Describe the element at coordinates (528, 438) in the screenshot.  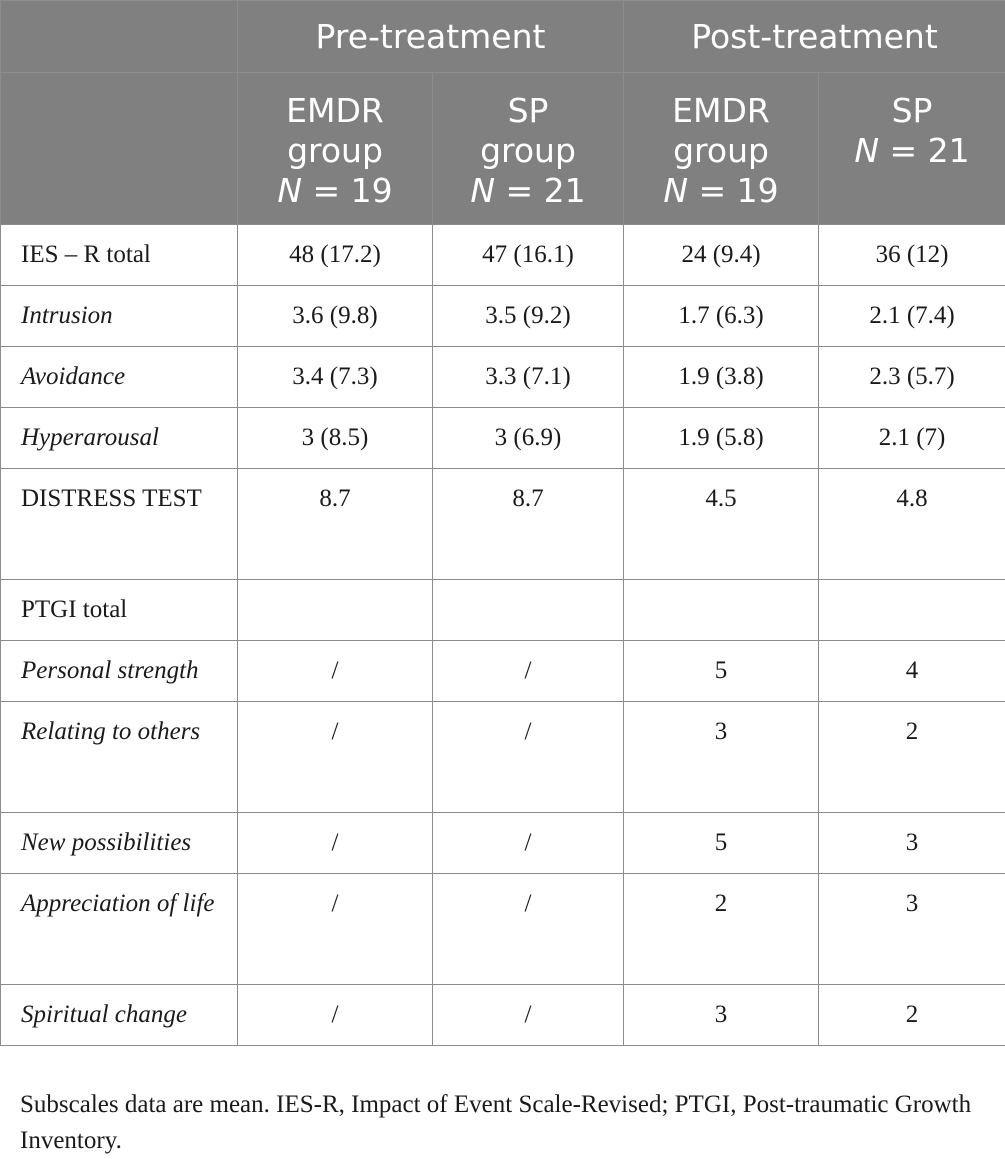
I see `table-cell: 3 (6.9)` at that location.